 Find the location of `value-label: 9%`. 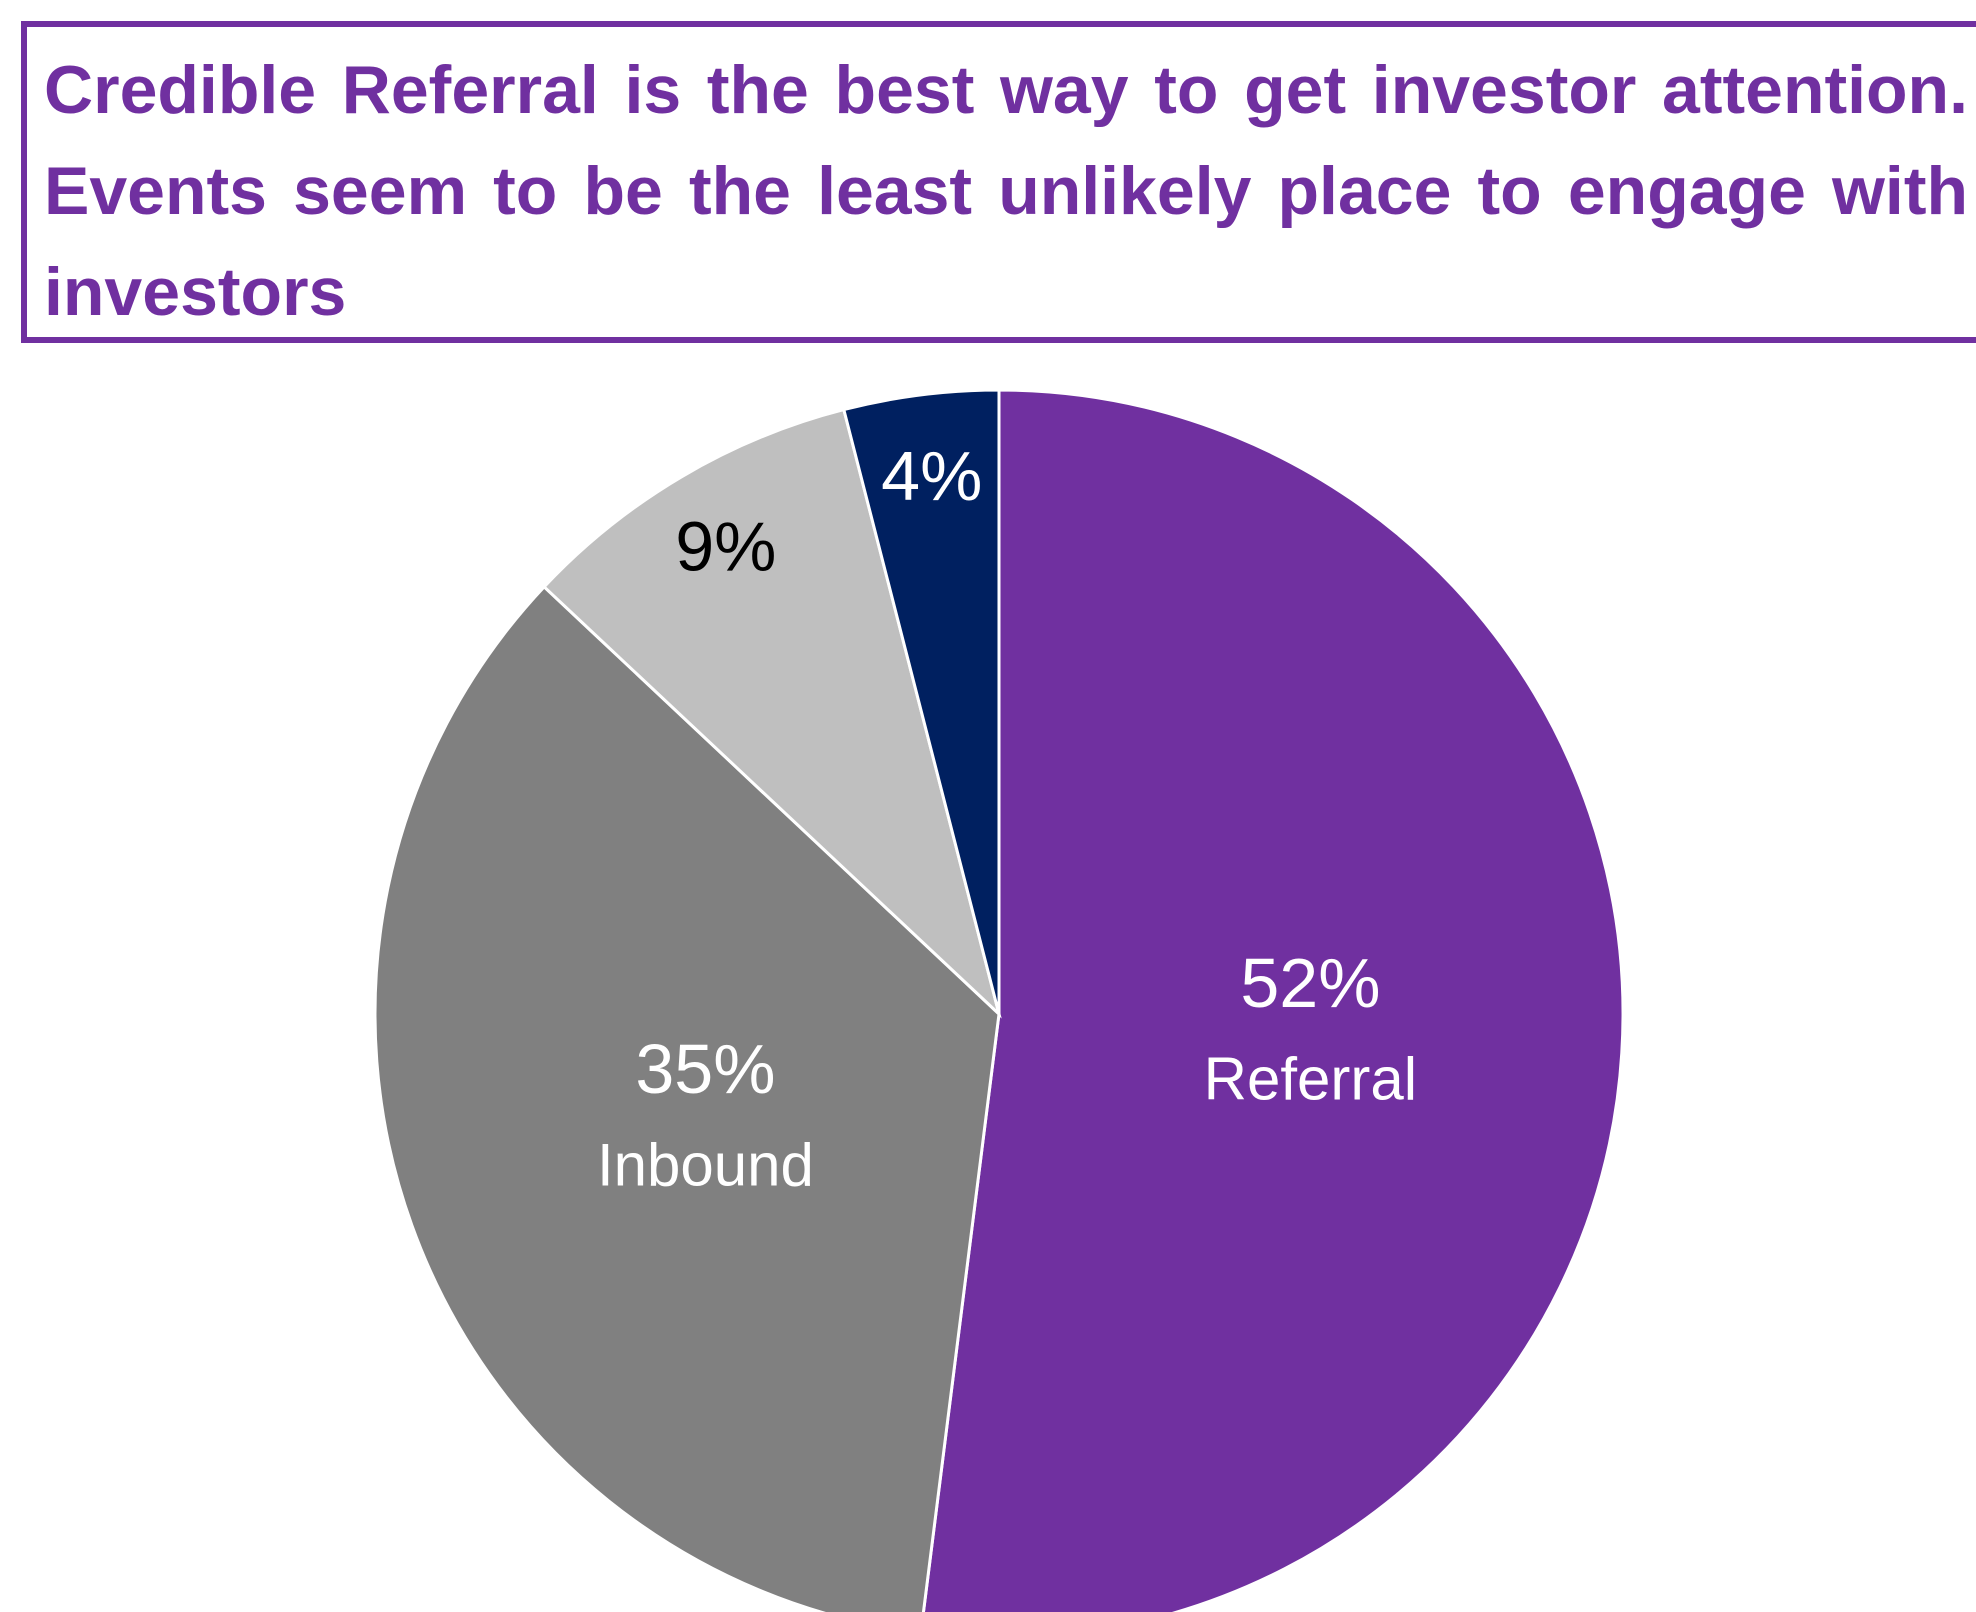

value-label: 9% is located at coordinates (725, 547).